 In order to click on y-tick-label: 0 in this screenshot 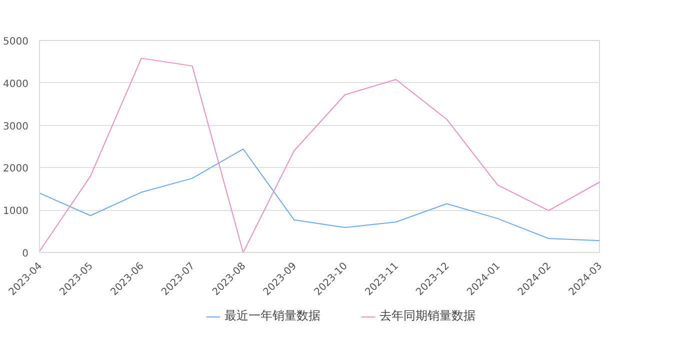, I will do `click(25, 254)`.